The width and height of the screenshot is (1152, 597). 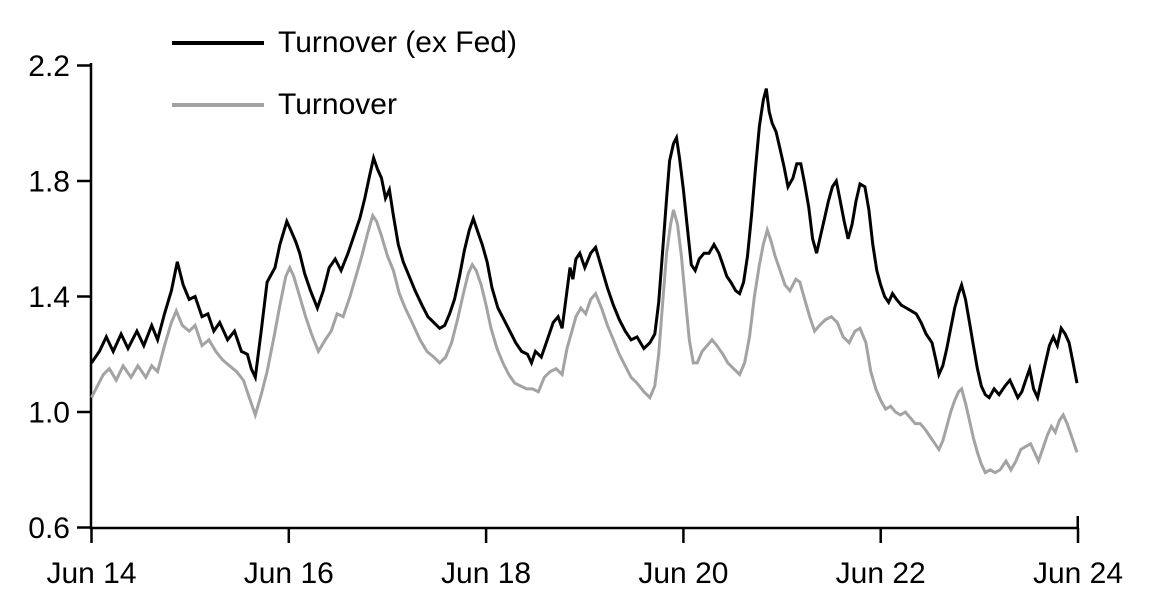 What do you see at coordinates (49, 413) in the screenshot?
I see `svg-text: 1.0` at bounding box center [49, 413].